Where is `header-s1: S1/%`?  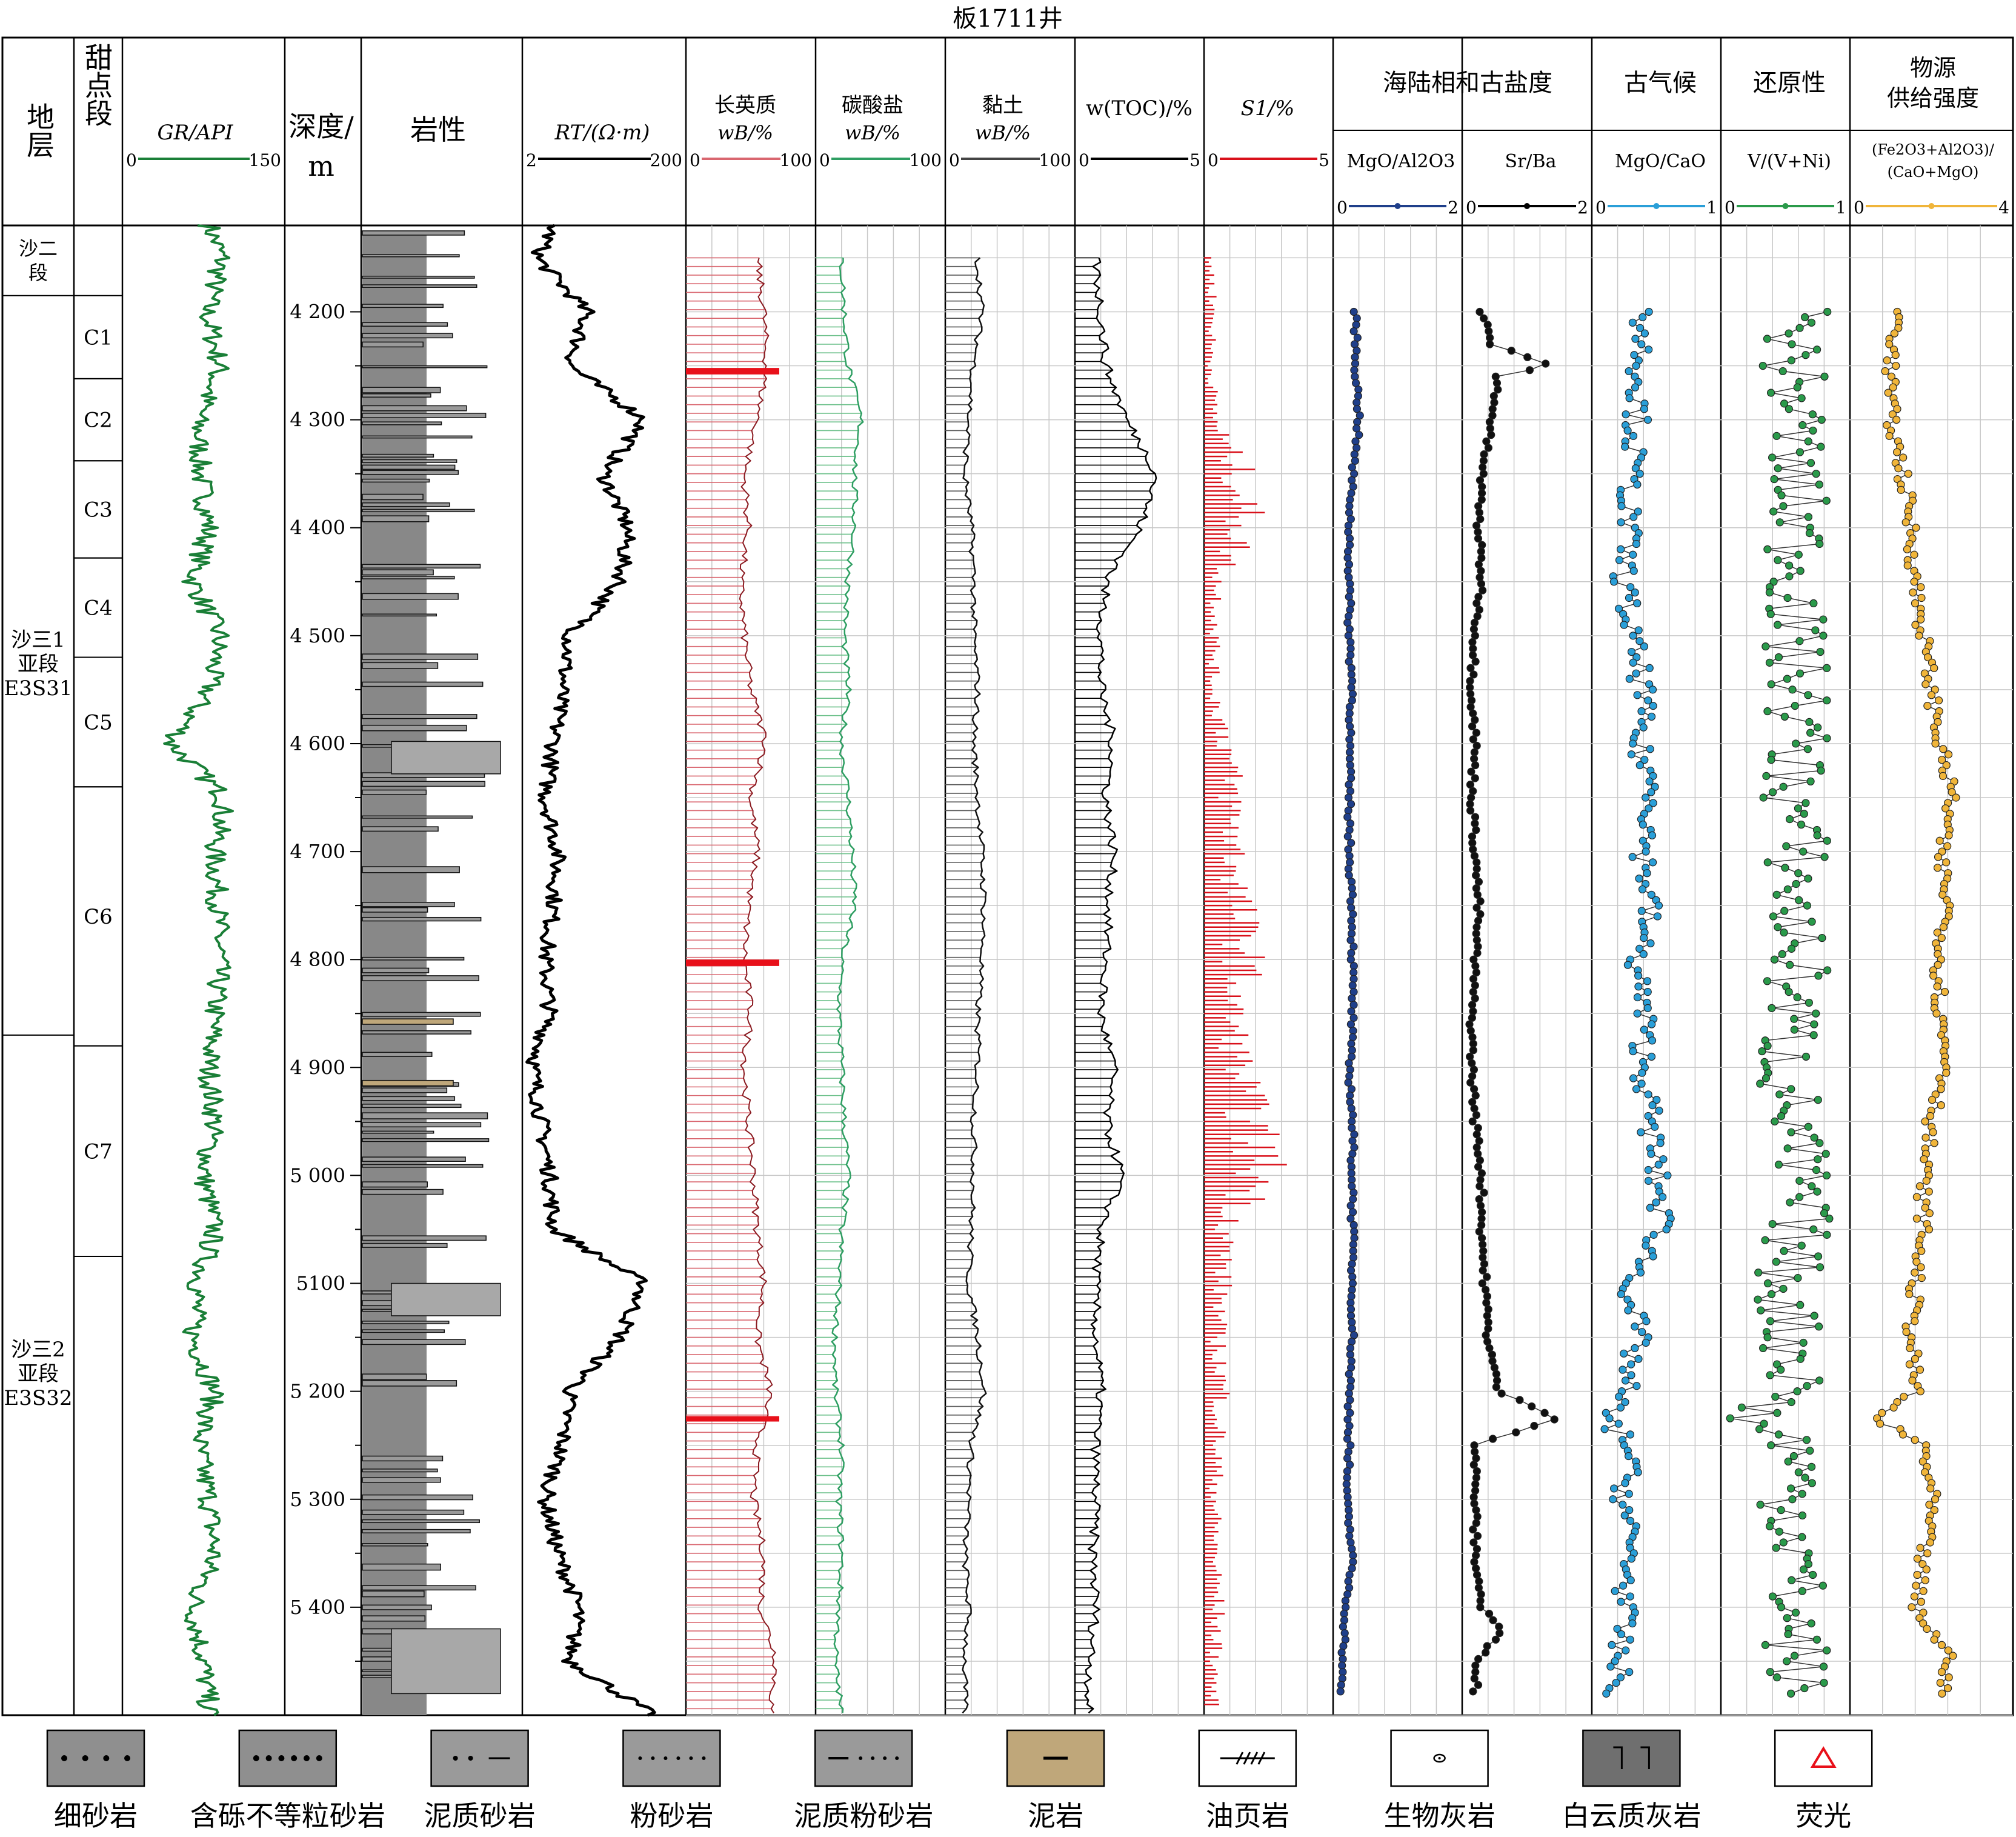
header-s1: S1/% is located at coordinates (1268, 108).